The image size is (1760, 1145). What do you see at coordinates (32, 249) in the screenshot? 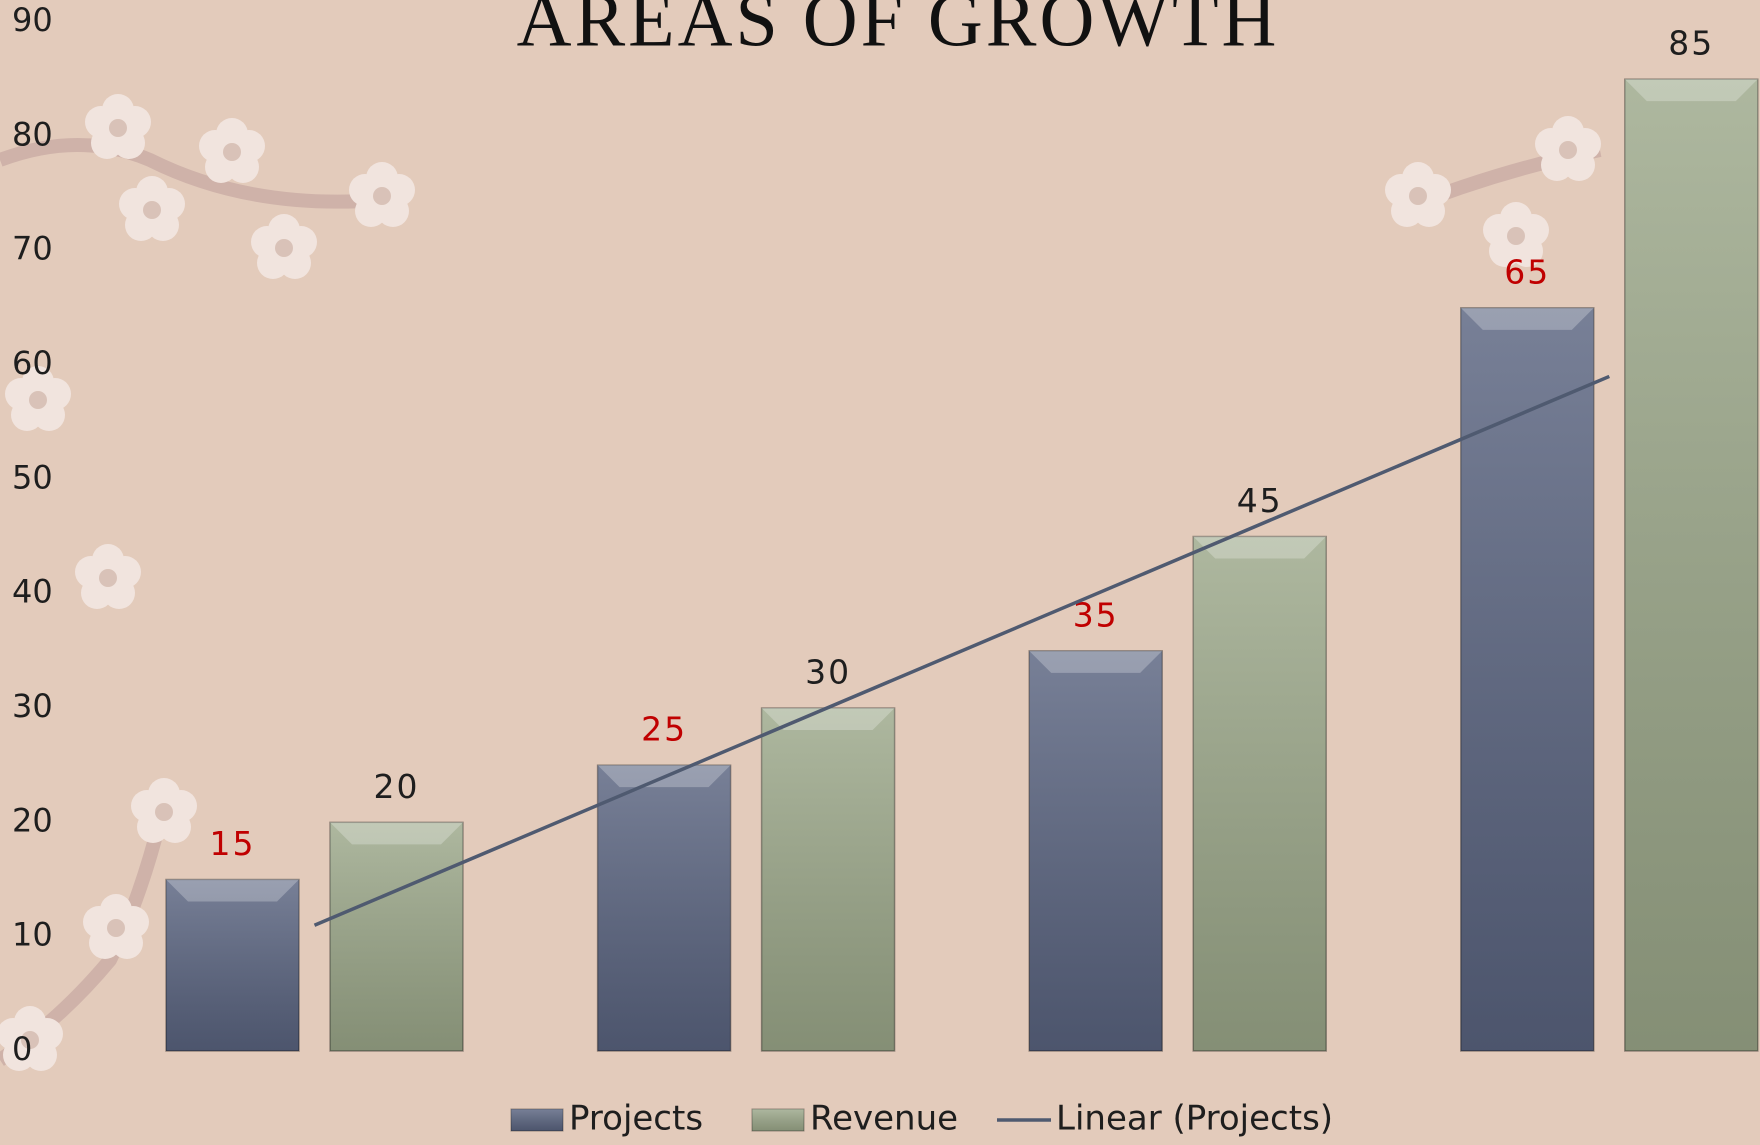
I see `y-tick-label: 70` at bounding box center [32, 249].